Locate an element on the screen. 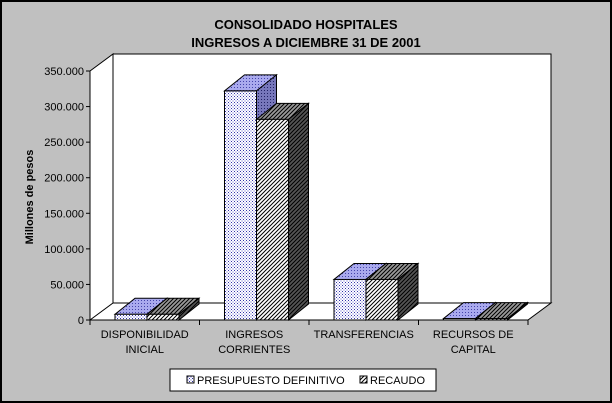 This screenshot has width=612, height=403. bar-side is located at coordinates (298, 212).